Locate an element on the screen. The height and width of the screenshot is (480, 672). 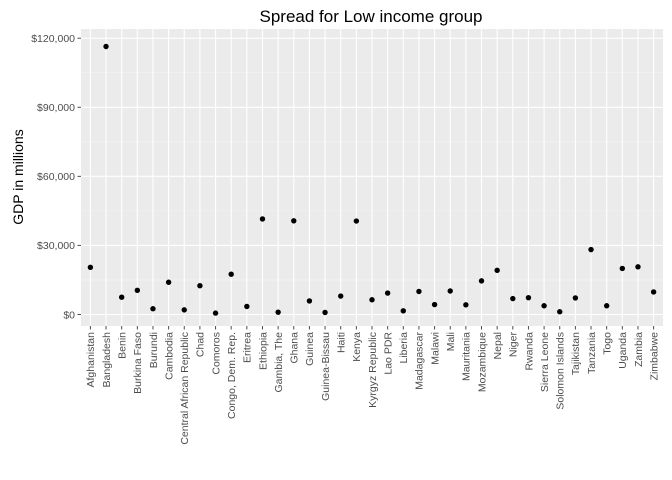
x-tick-label: Guinea-Bissau is located at coordinates (326, 366).